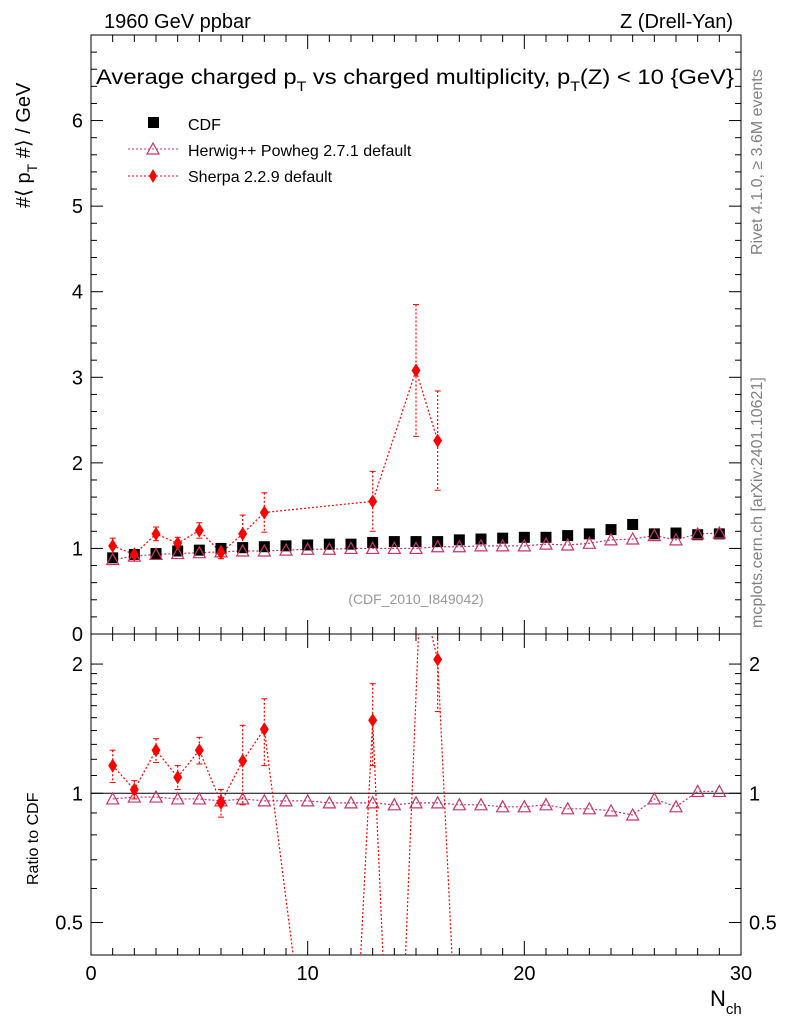 The height and width of the screenshot is (1024, 786). I want to click on analysis-watermark: (CDF_2010_I849042), so click(415, 599).